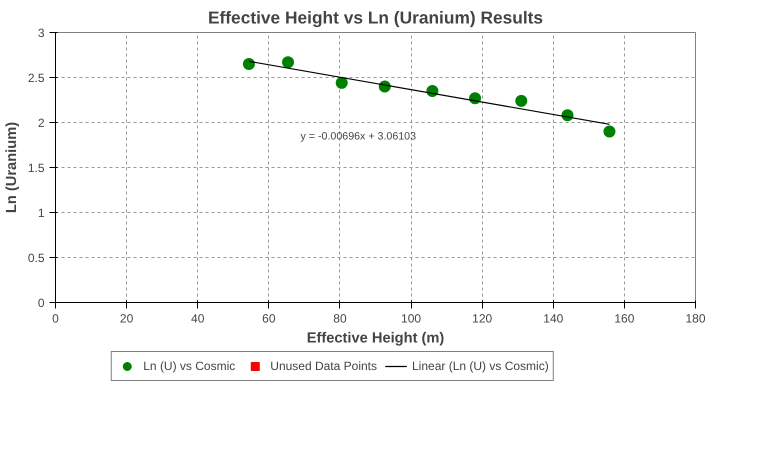 The width and height of the screenshot is (778, 456). Describe the element at coordinates (41, 213) in the screenshot. I see `y-tick-label: 1` at that location.